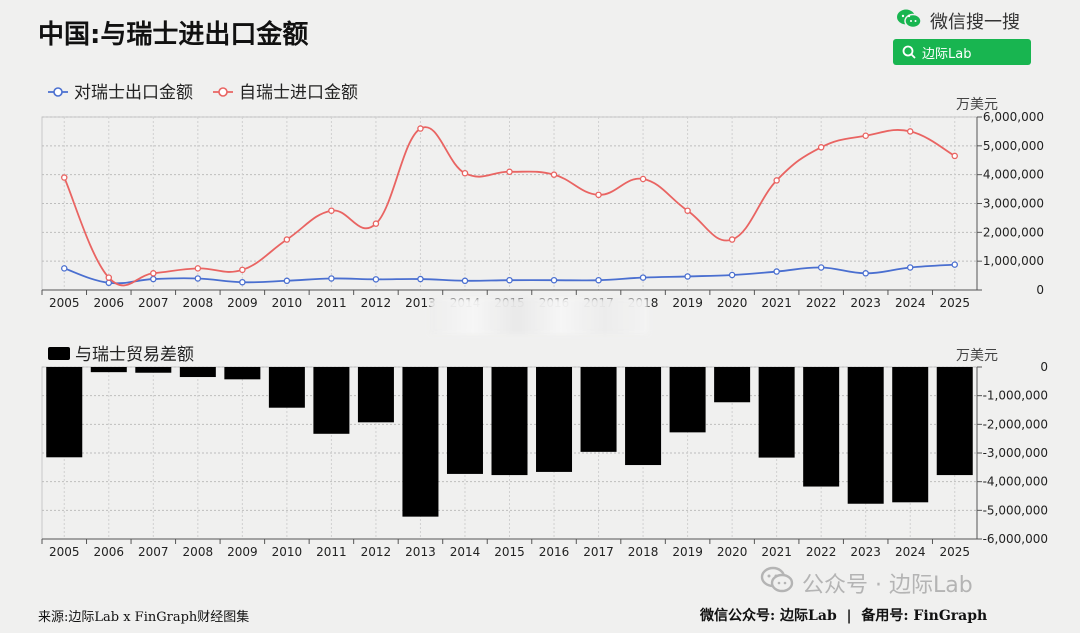  Describe the element at coordinates (1013, 204) in the screenshot. I see `y-tick-label: 3,000,000` at that location.